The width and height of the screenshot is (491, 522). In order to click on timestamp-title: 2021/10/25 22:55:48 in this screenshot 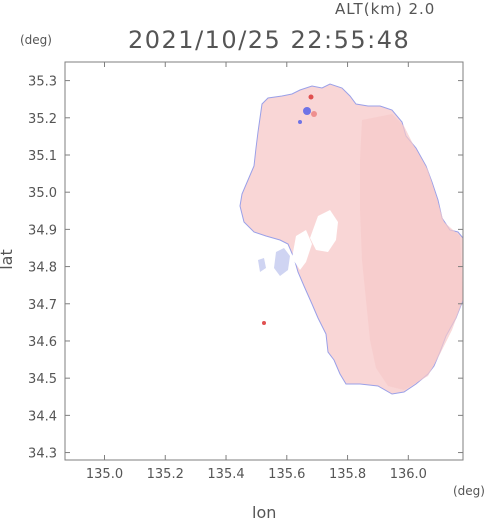, I will do `click(269, 40)`.